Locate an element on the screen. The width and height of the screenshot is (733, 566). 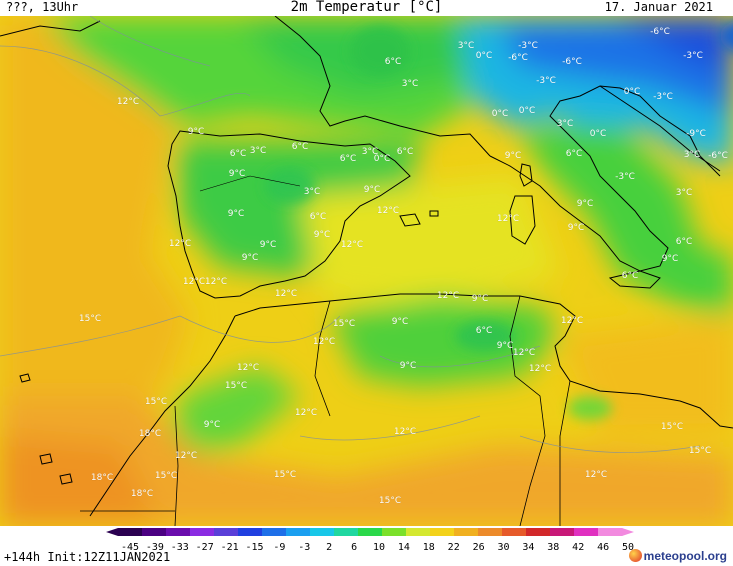
colorbar-tick: 6 is located at coordinates (354, 547).